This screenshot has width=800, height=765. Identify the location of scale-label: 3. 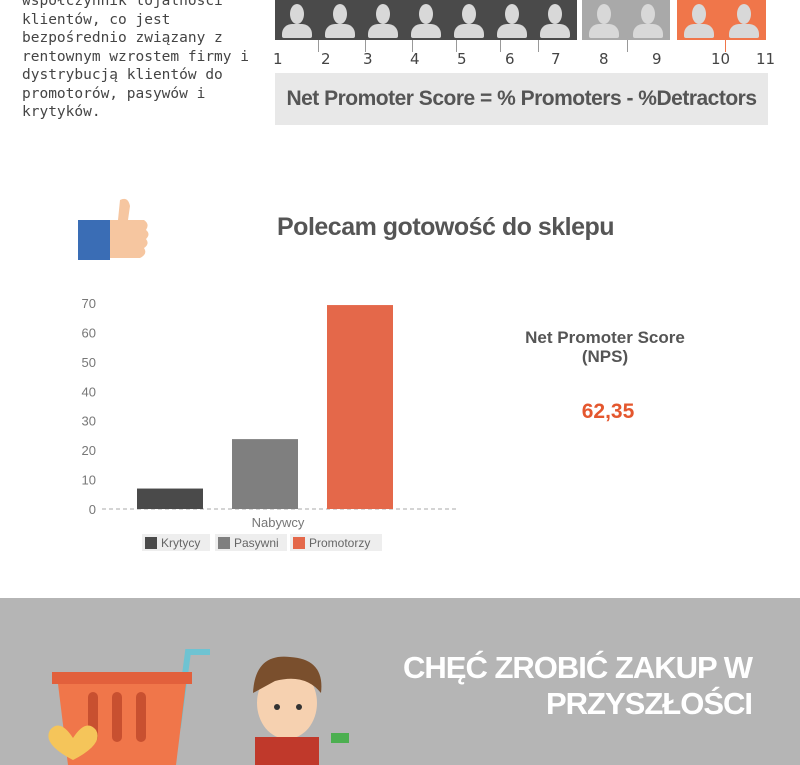
(368, 59).